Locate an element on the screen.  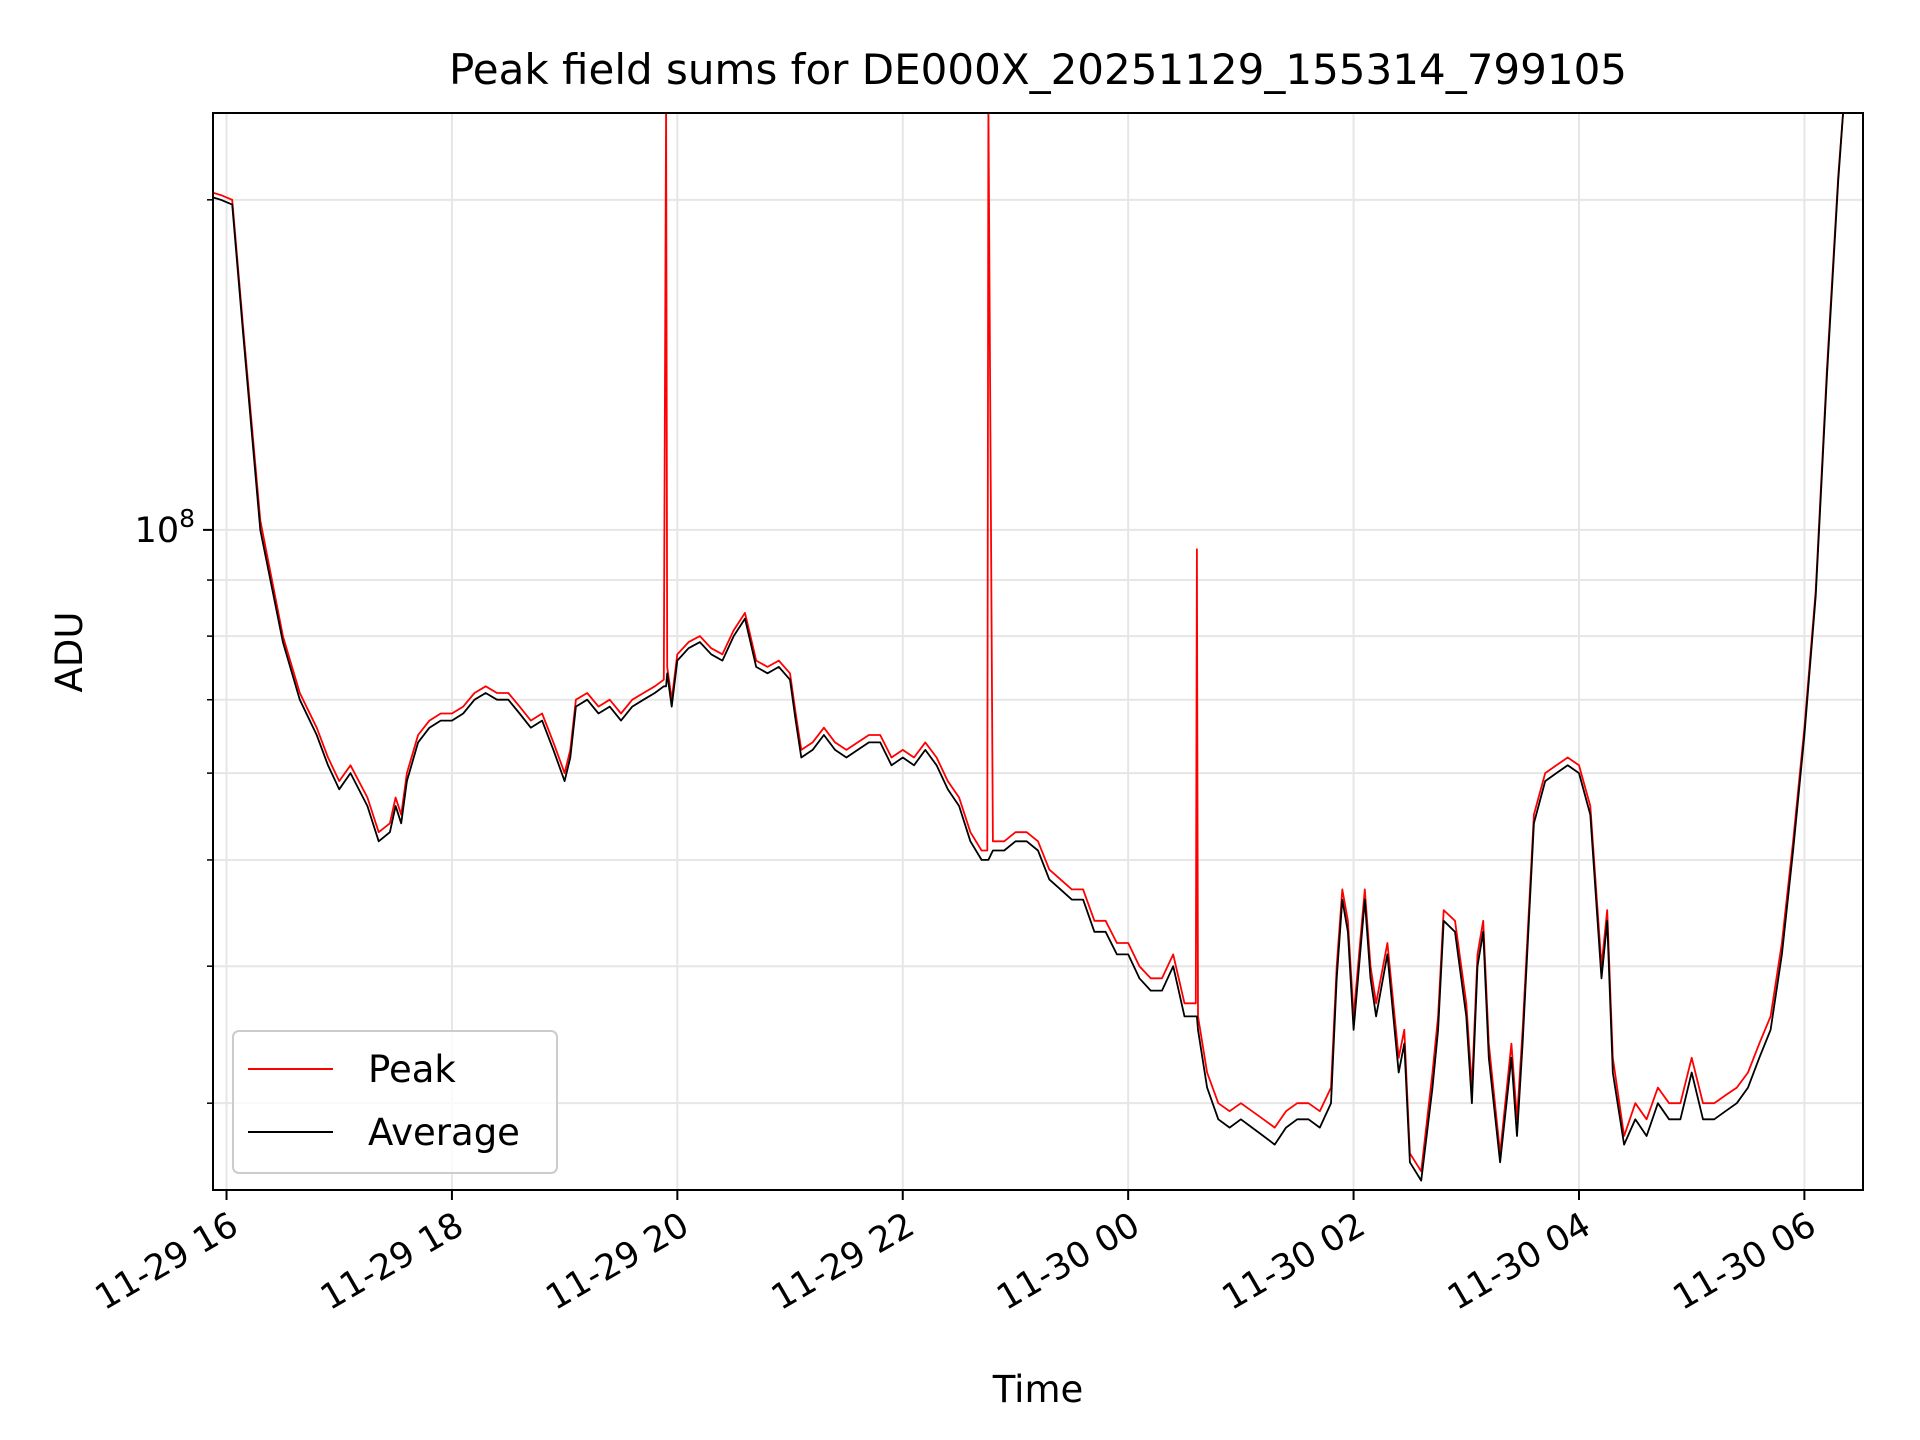
y-axis: 108 is located at coordinates (174, 651).